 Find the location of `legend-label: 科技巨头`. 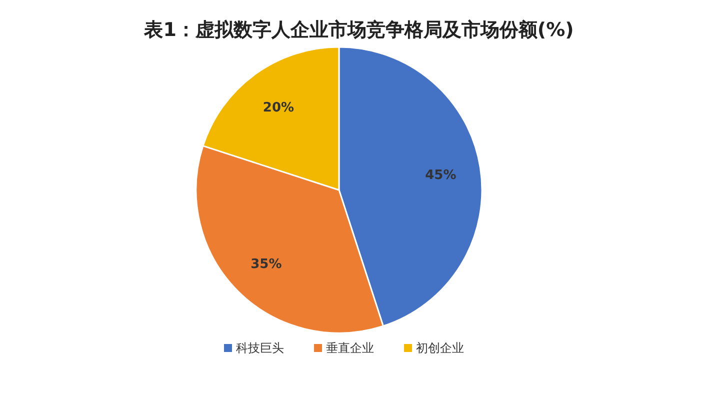

legend-label: 科技巨头 is located at coordinates (260, 348).